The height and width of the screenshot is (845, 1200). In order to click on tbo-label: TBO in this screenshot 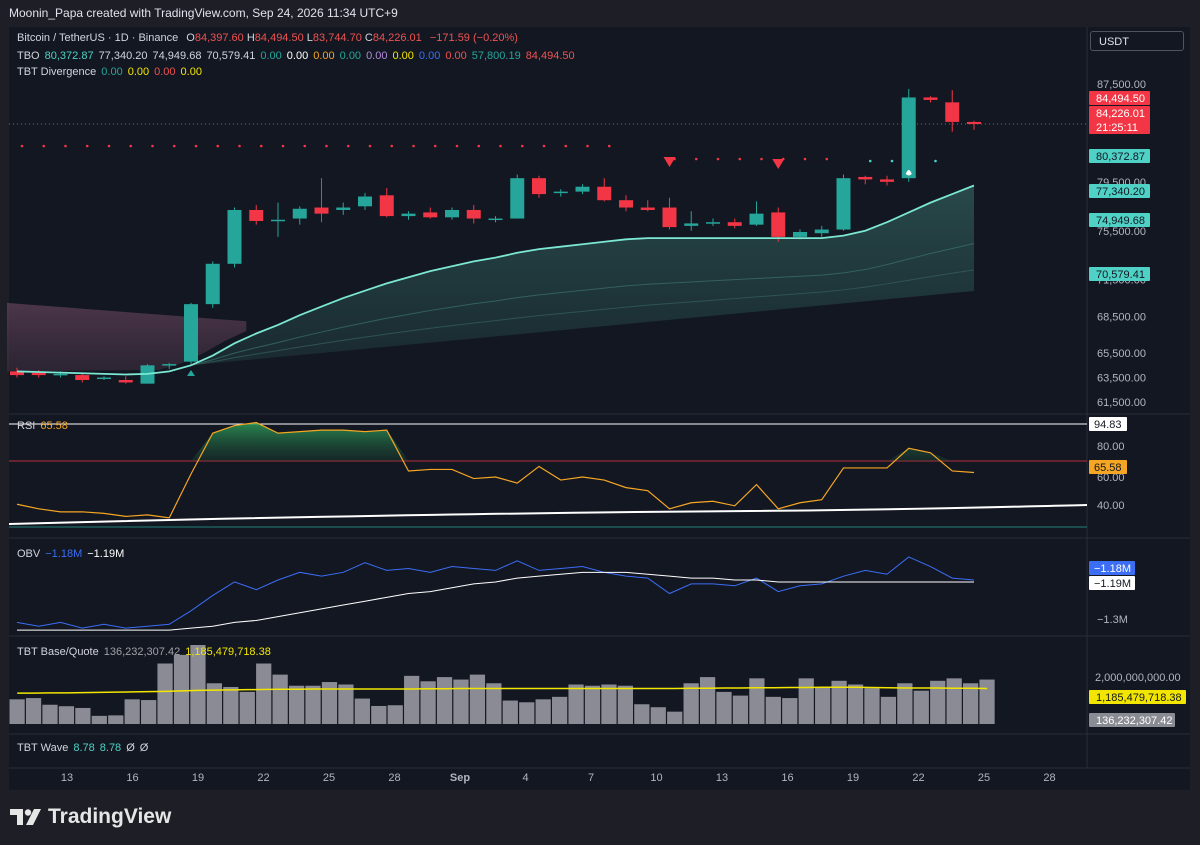, I will do `click(28, 56)`.